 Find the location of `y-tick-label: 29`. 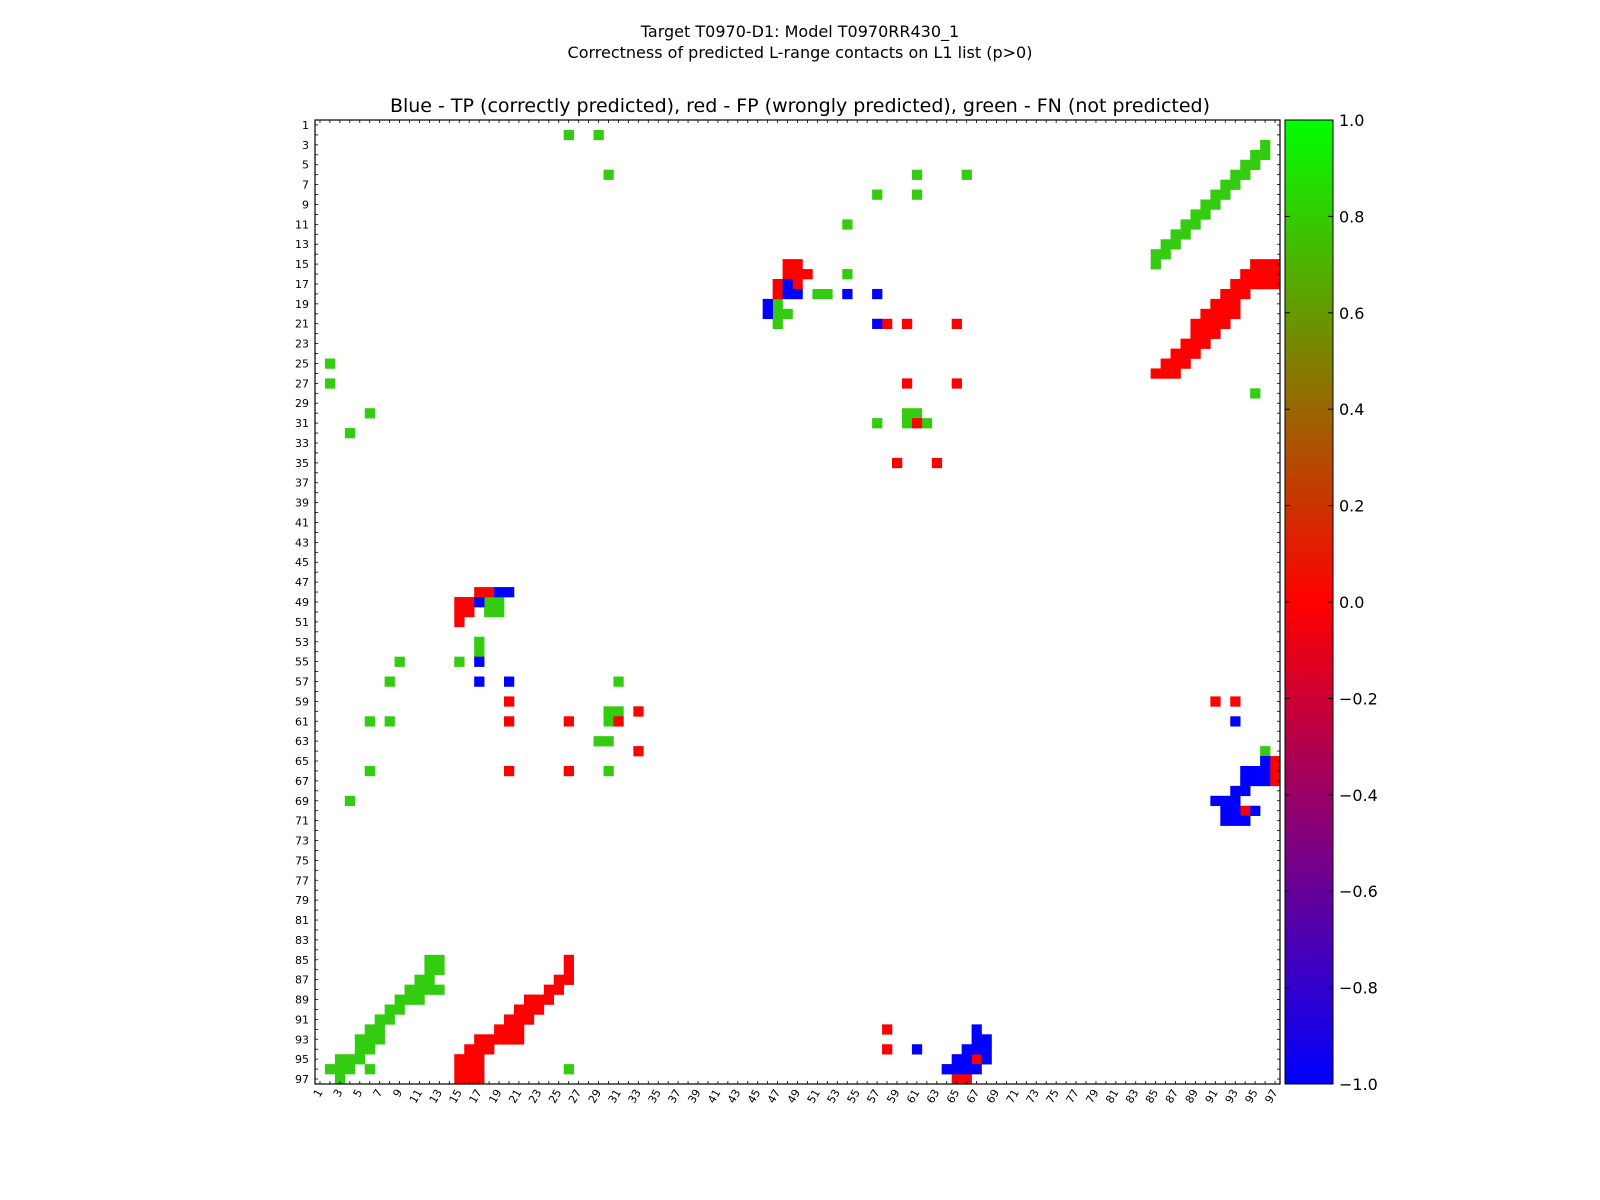

y-tick-label: 29 is located at coordinates (302, 403).